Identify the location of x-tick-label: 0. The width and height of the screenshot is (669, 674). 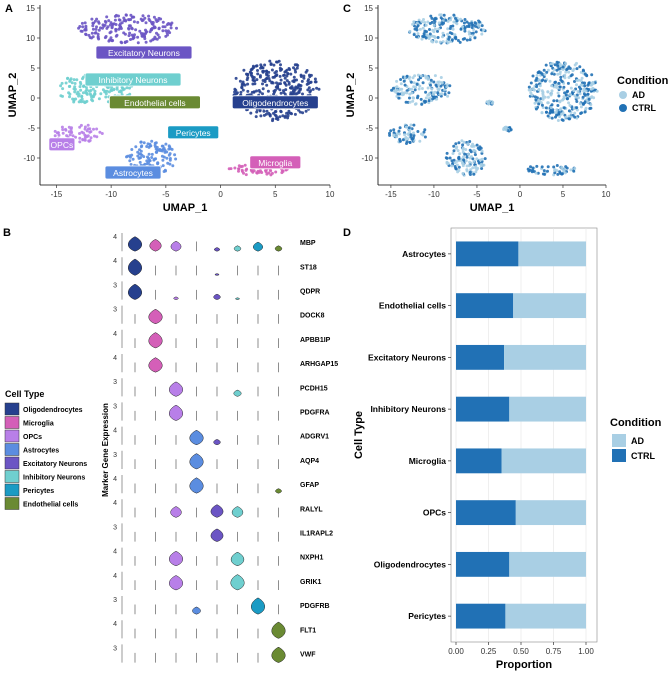
(520, 194).